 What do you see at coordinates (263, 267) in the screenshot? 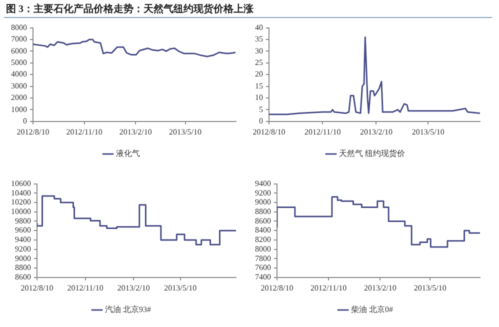
I see `y-tick-label: 7600` at bounding box center [263, 267].